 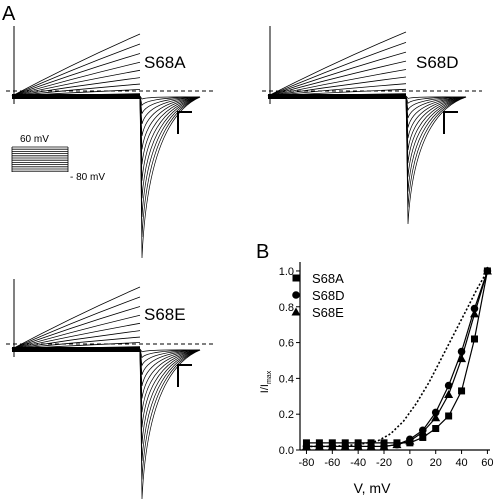 I want to click on y-tick-label: 0.2, so click(x=286, y=415).